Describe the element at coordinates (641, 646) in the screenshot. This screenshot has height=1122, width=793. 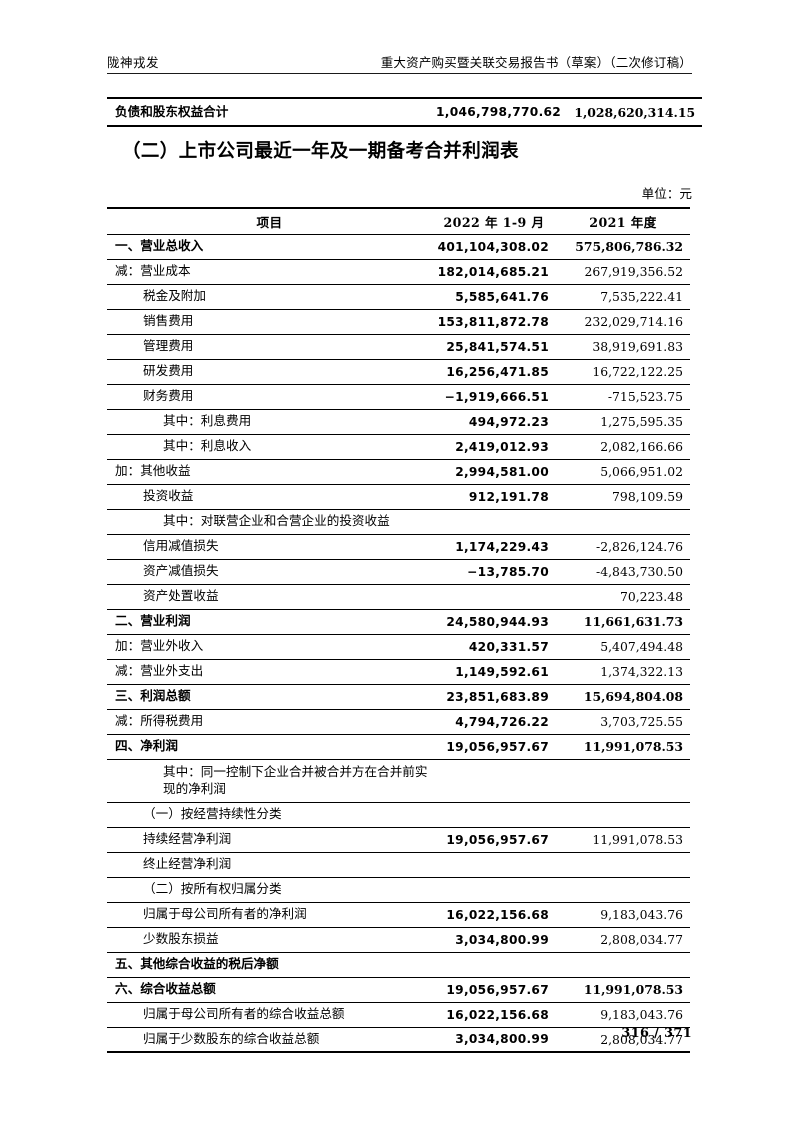
I see `row-value-period2: 5,407,494.48` at that location.